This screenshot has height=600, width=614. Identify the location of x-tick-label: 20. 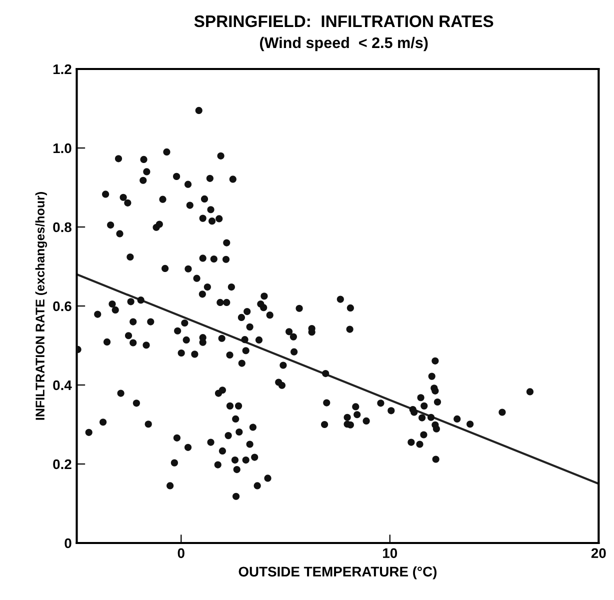
(598, 553).